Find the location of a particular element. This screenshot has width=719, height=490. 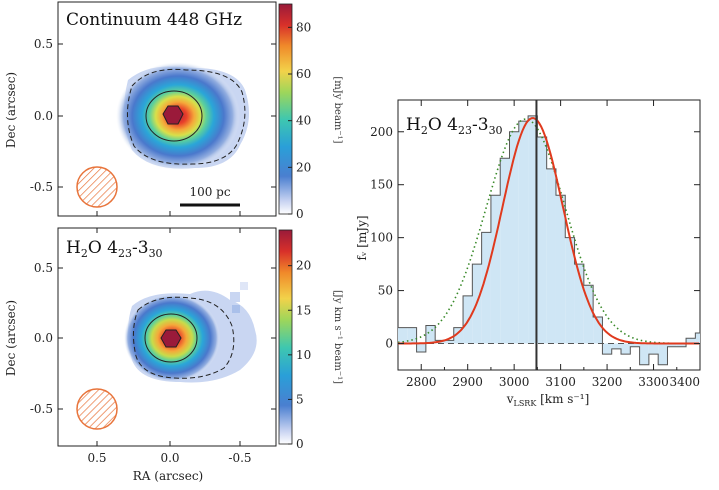

spectrum-ytick-label: 100 is located at coordinates (381, 238).